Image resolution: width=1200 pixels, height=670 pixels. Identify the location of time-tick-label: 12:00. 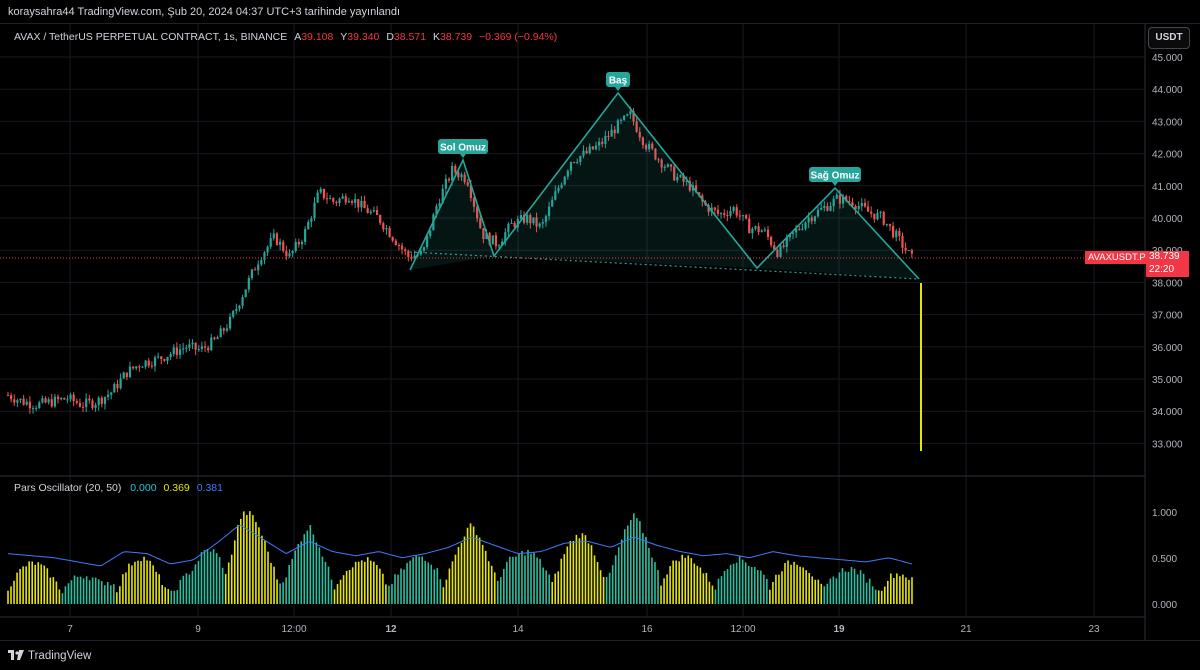
(742, 629).